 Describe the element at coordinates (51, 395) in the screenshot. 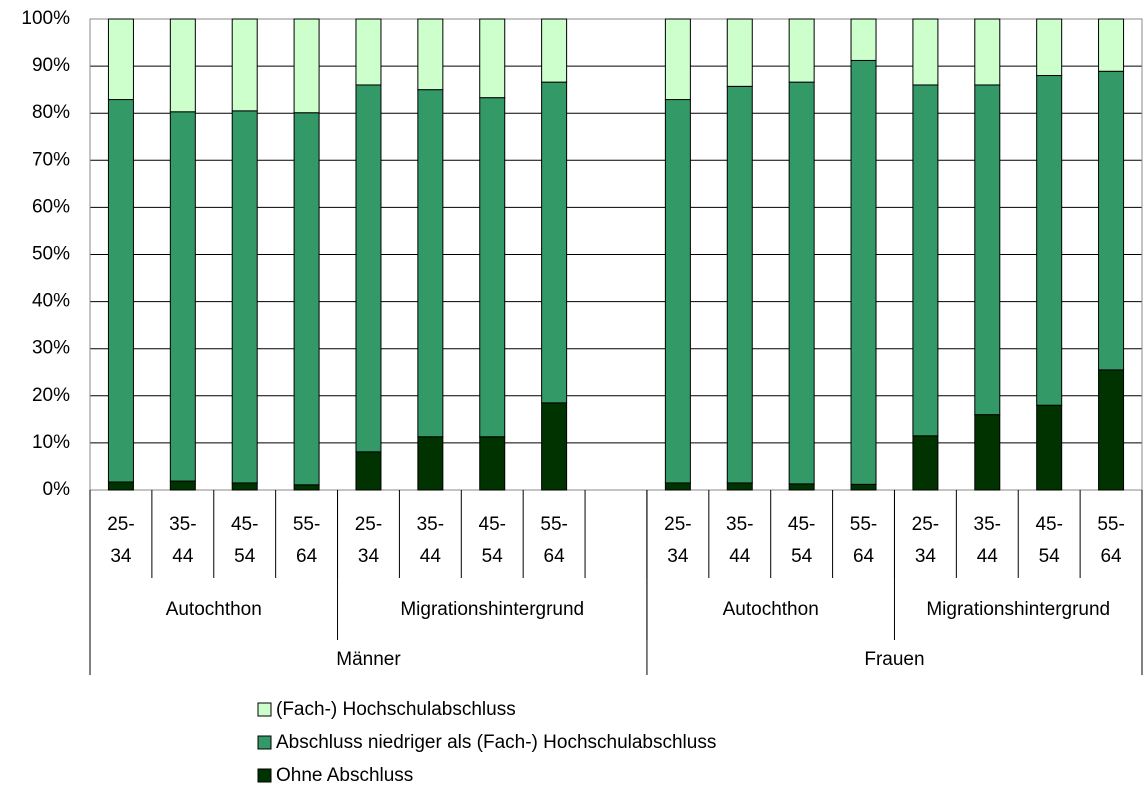

I see `y-tick-label: 20%` at that location.